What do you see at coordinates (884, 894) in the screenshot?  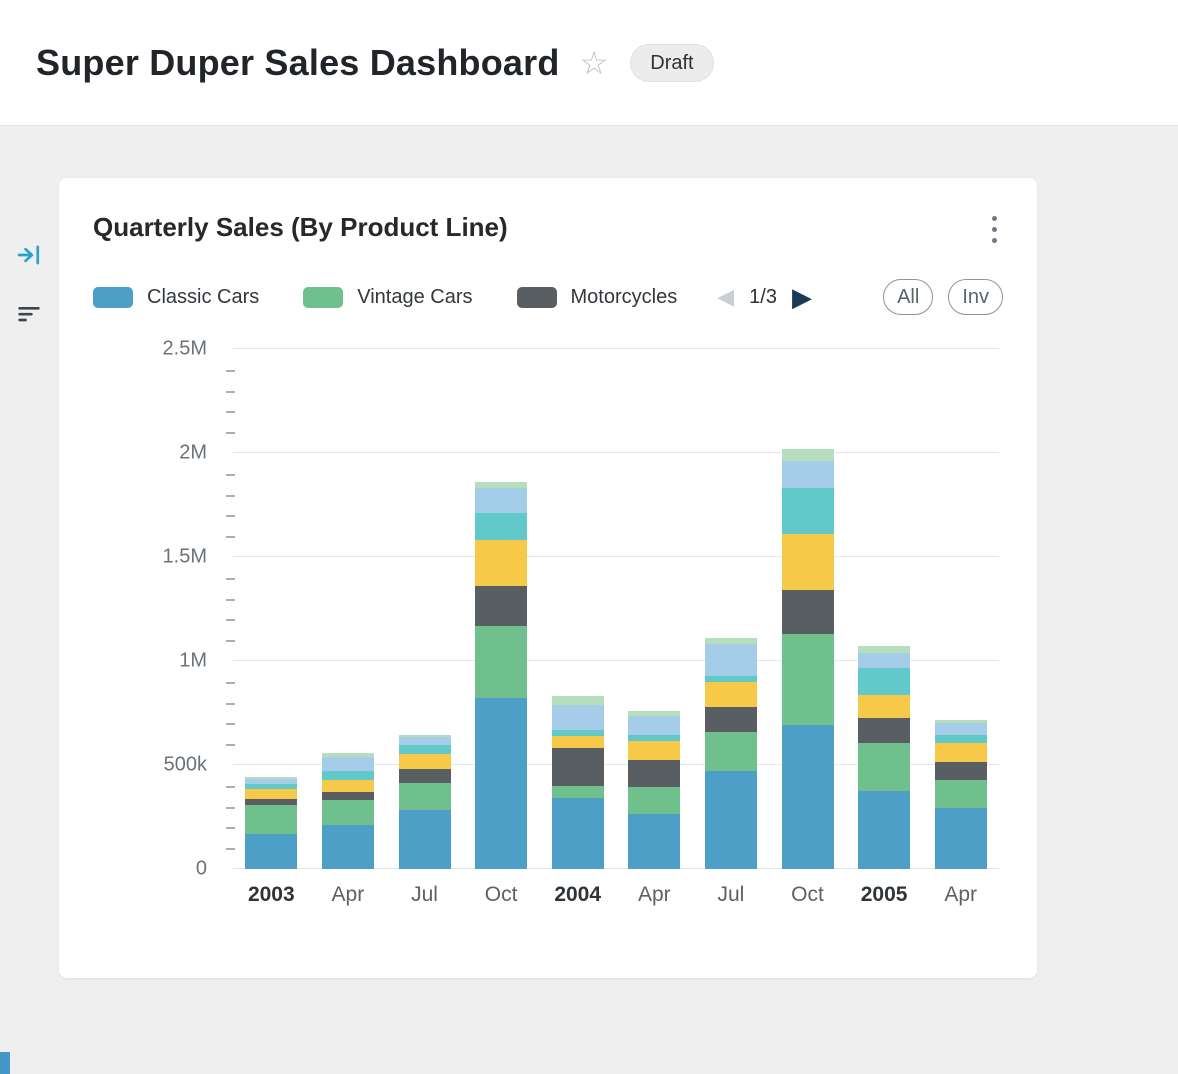 I see `x-tick-label: 2005` at bounding box center [884, 894].